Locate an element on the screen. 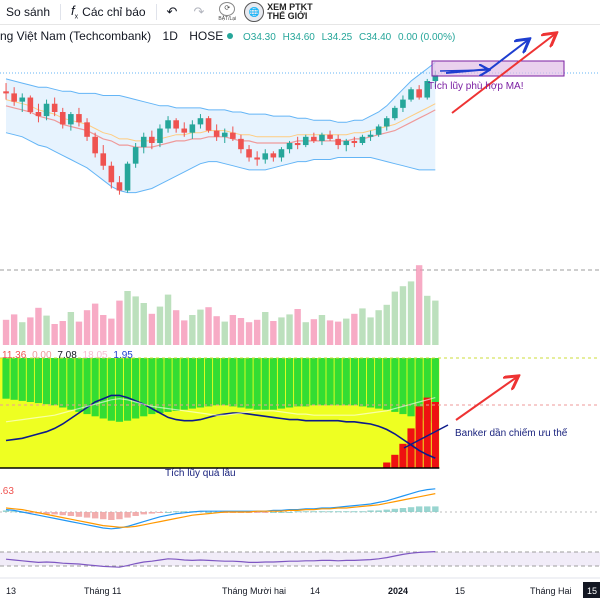 This screenshot has width=600, height=600. indicators-button: fx Các chỉ báo is located at coordinates (108, 12).